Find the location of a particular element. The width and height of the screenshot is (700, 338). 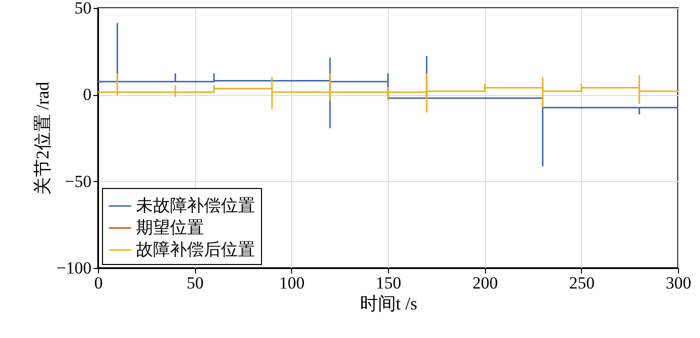

x-axis-title: 时间t /s is located at coordinates (389, 304).